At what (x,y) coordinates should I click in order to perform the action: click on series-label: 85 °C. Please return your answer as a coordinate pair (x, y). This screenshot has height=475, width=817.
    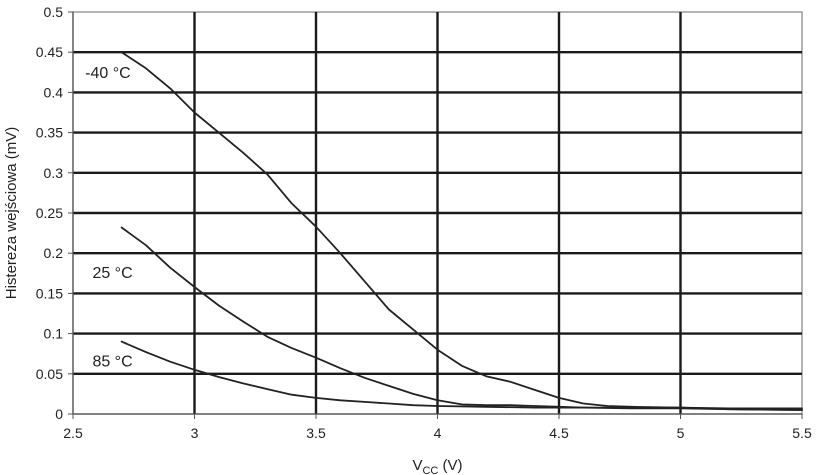
    Looking at the image, I should click on (112, 362).